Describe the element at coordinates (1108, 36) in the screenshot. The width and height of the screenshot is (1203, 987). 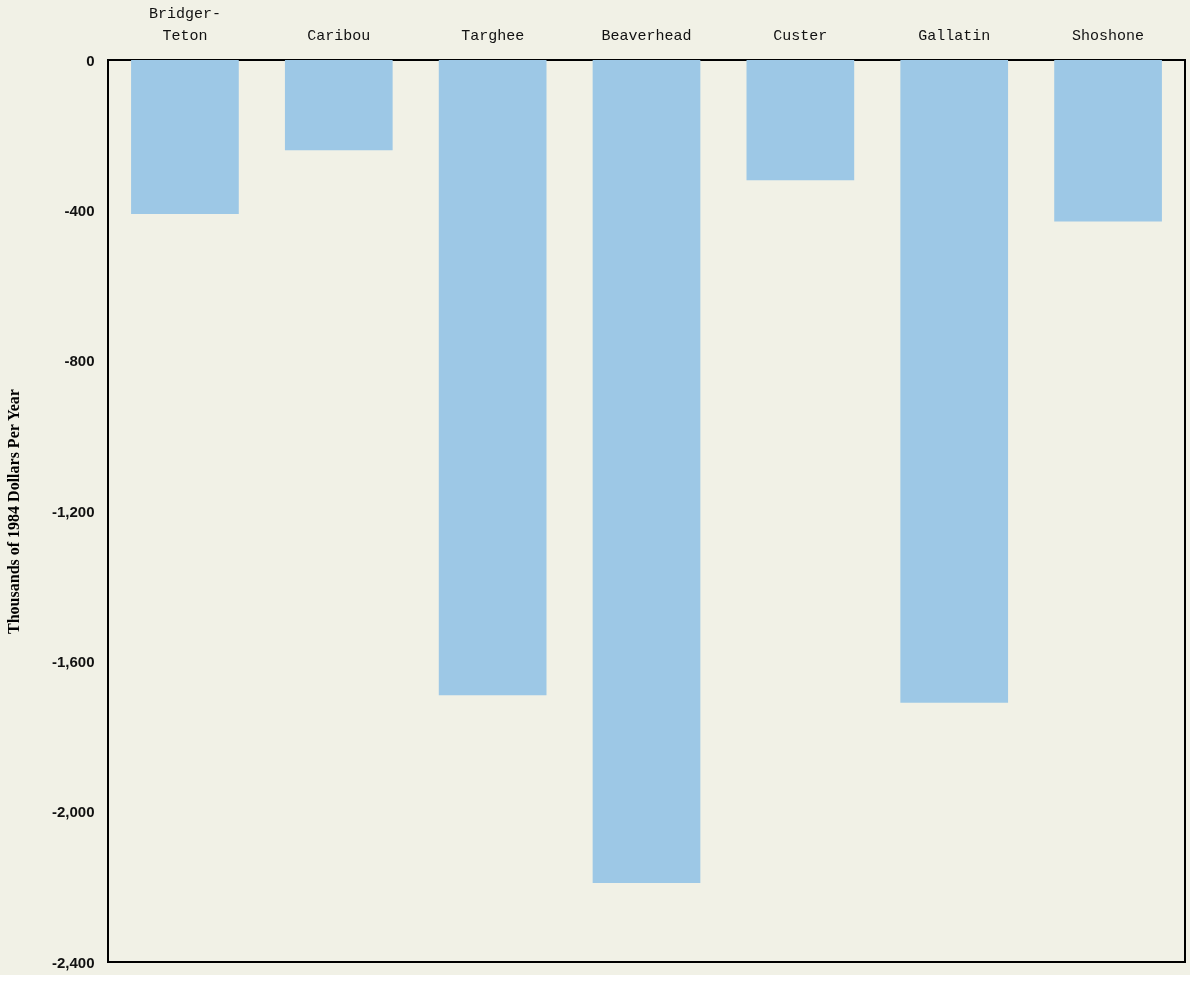
I see `x-tick-label: Shoshone` at that location.